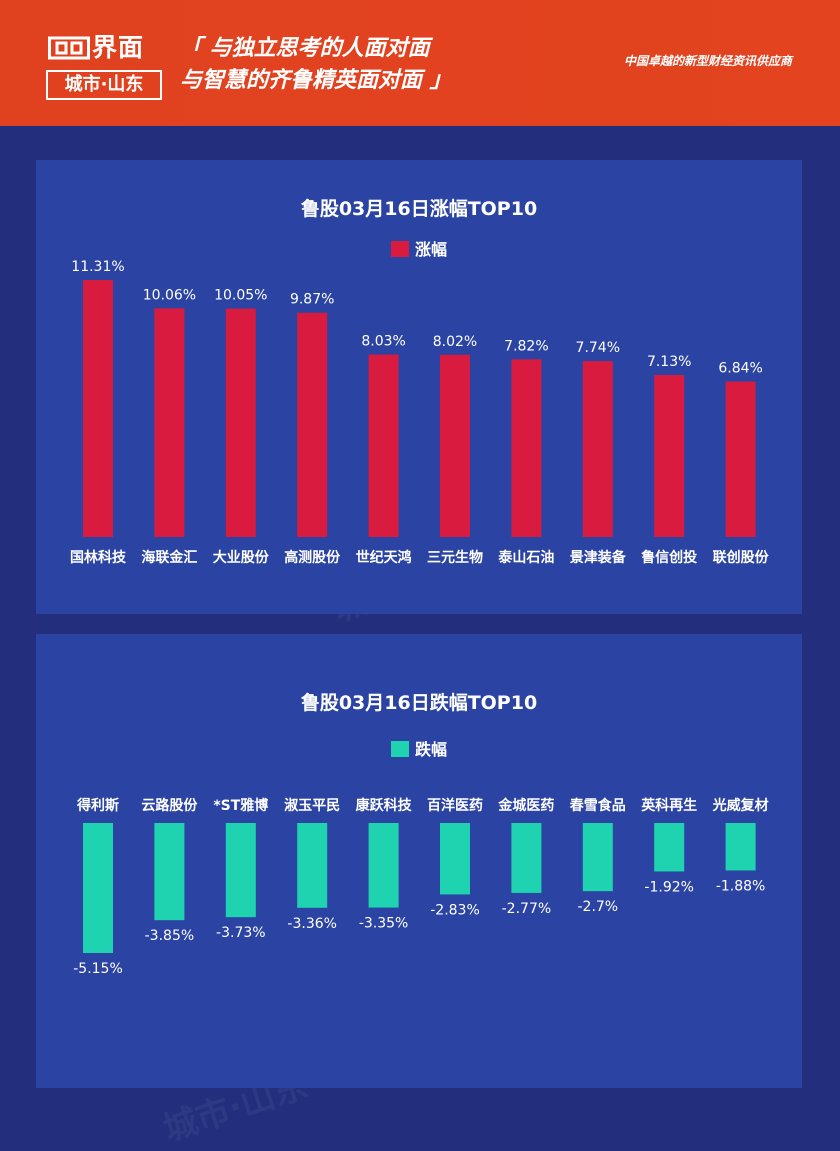 Image resolution: width=840 pixels, height=1151 pixels. I want to click on category-label: 联创股份, so click(741, 557).